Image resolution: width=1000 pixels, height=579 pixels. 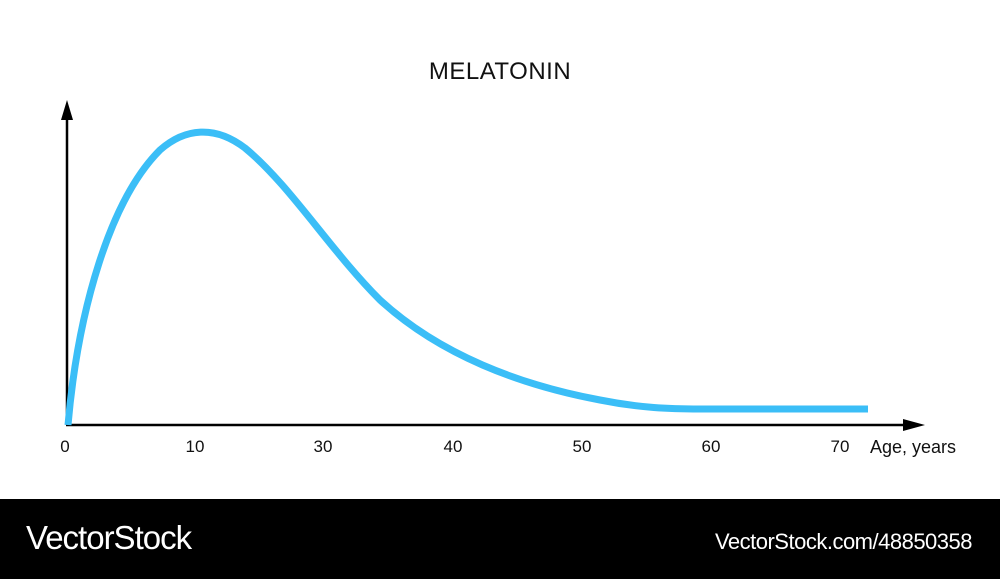 What do you see at coordinates (65, 446) in the screenshot?
I see `x-tick-label: 0` at bounding box center [65, 446].